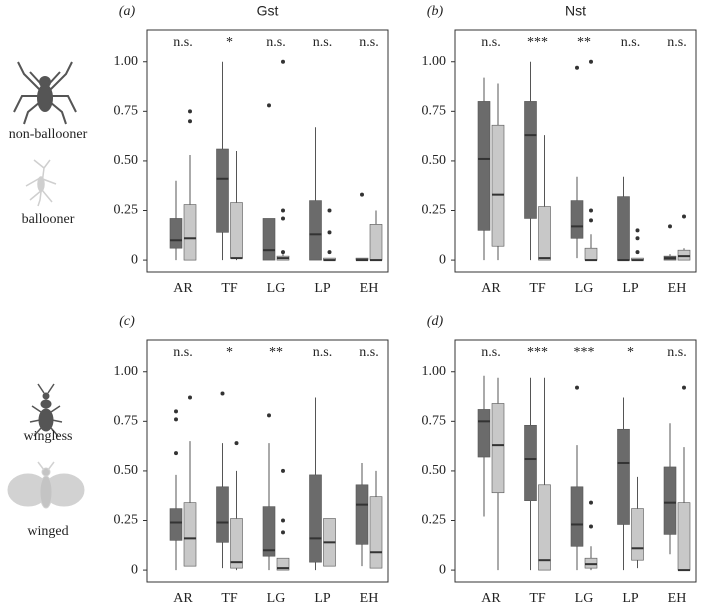  Describe the element at coordinates (45, 93) in the screenshot. I see `spider-icon` at that location.